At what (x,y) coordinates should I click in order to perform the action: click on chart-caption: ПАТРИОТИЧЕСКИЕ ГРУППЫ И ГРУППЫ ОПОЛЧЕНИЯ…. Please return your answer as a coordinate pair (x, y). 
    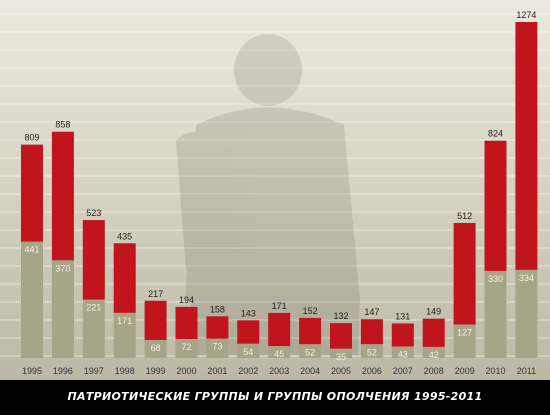
    Looking at the image, I should click on (275, 396).